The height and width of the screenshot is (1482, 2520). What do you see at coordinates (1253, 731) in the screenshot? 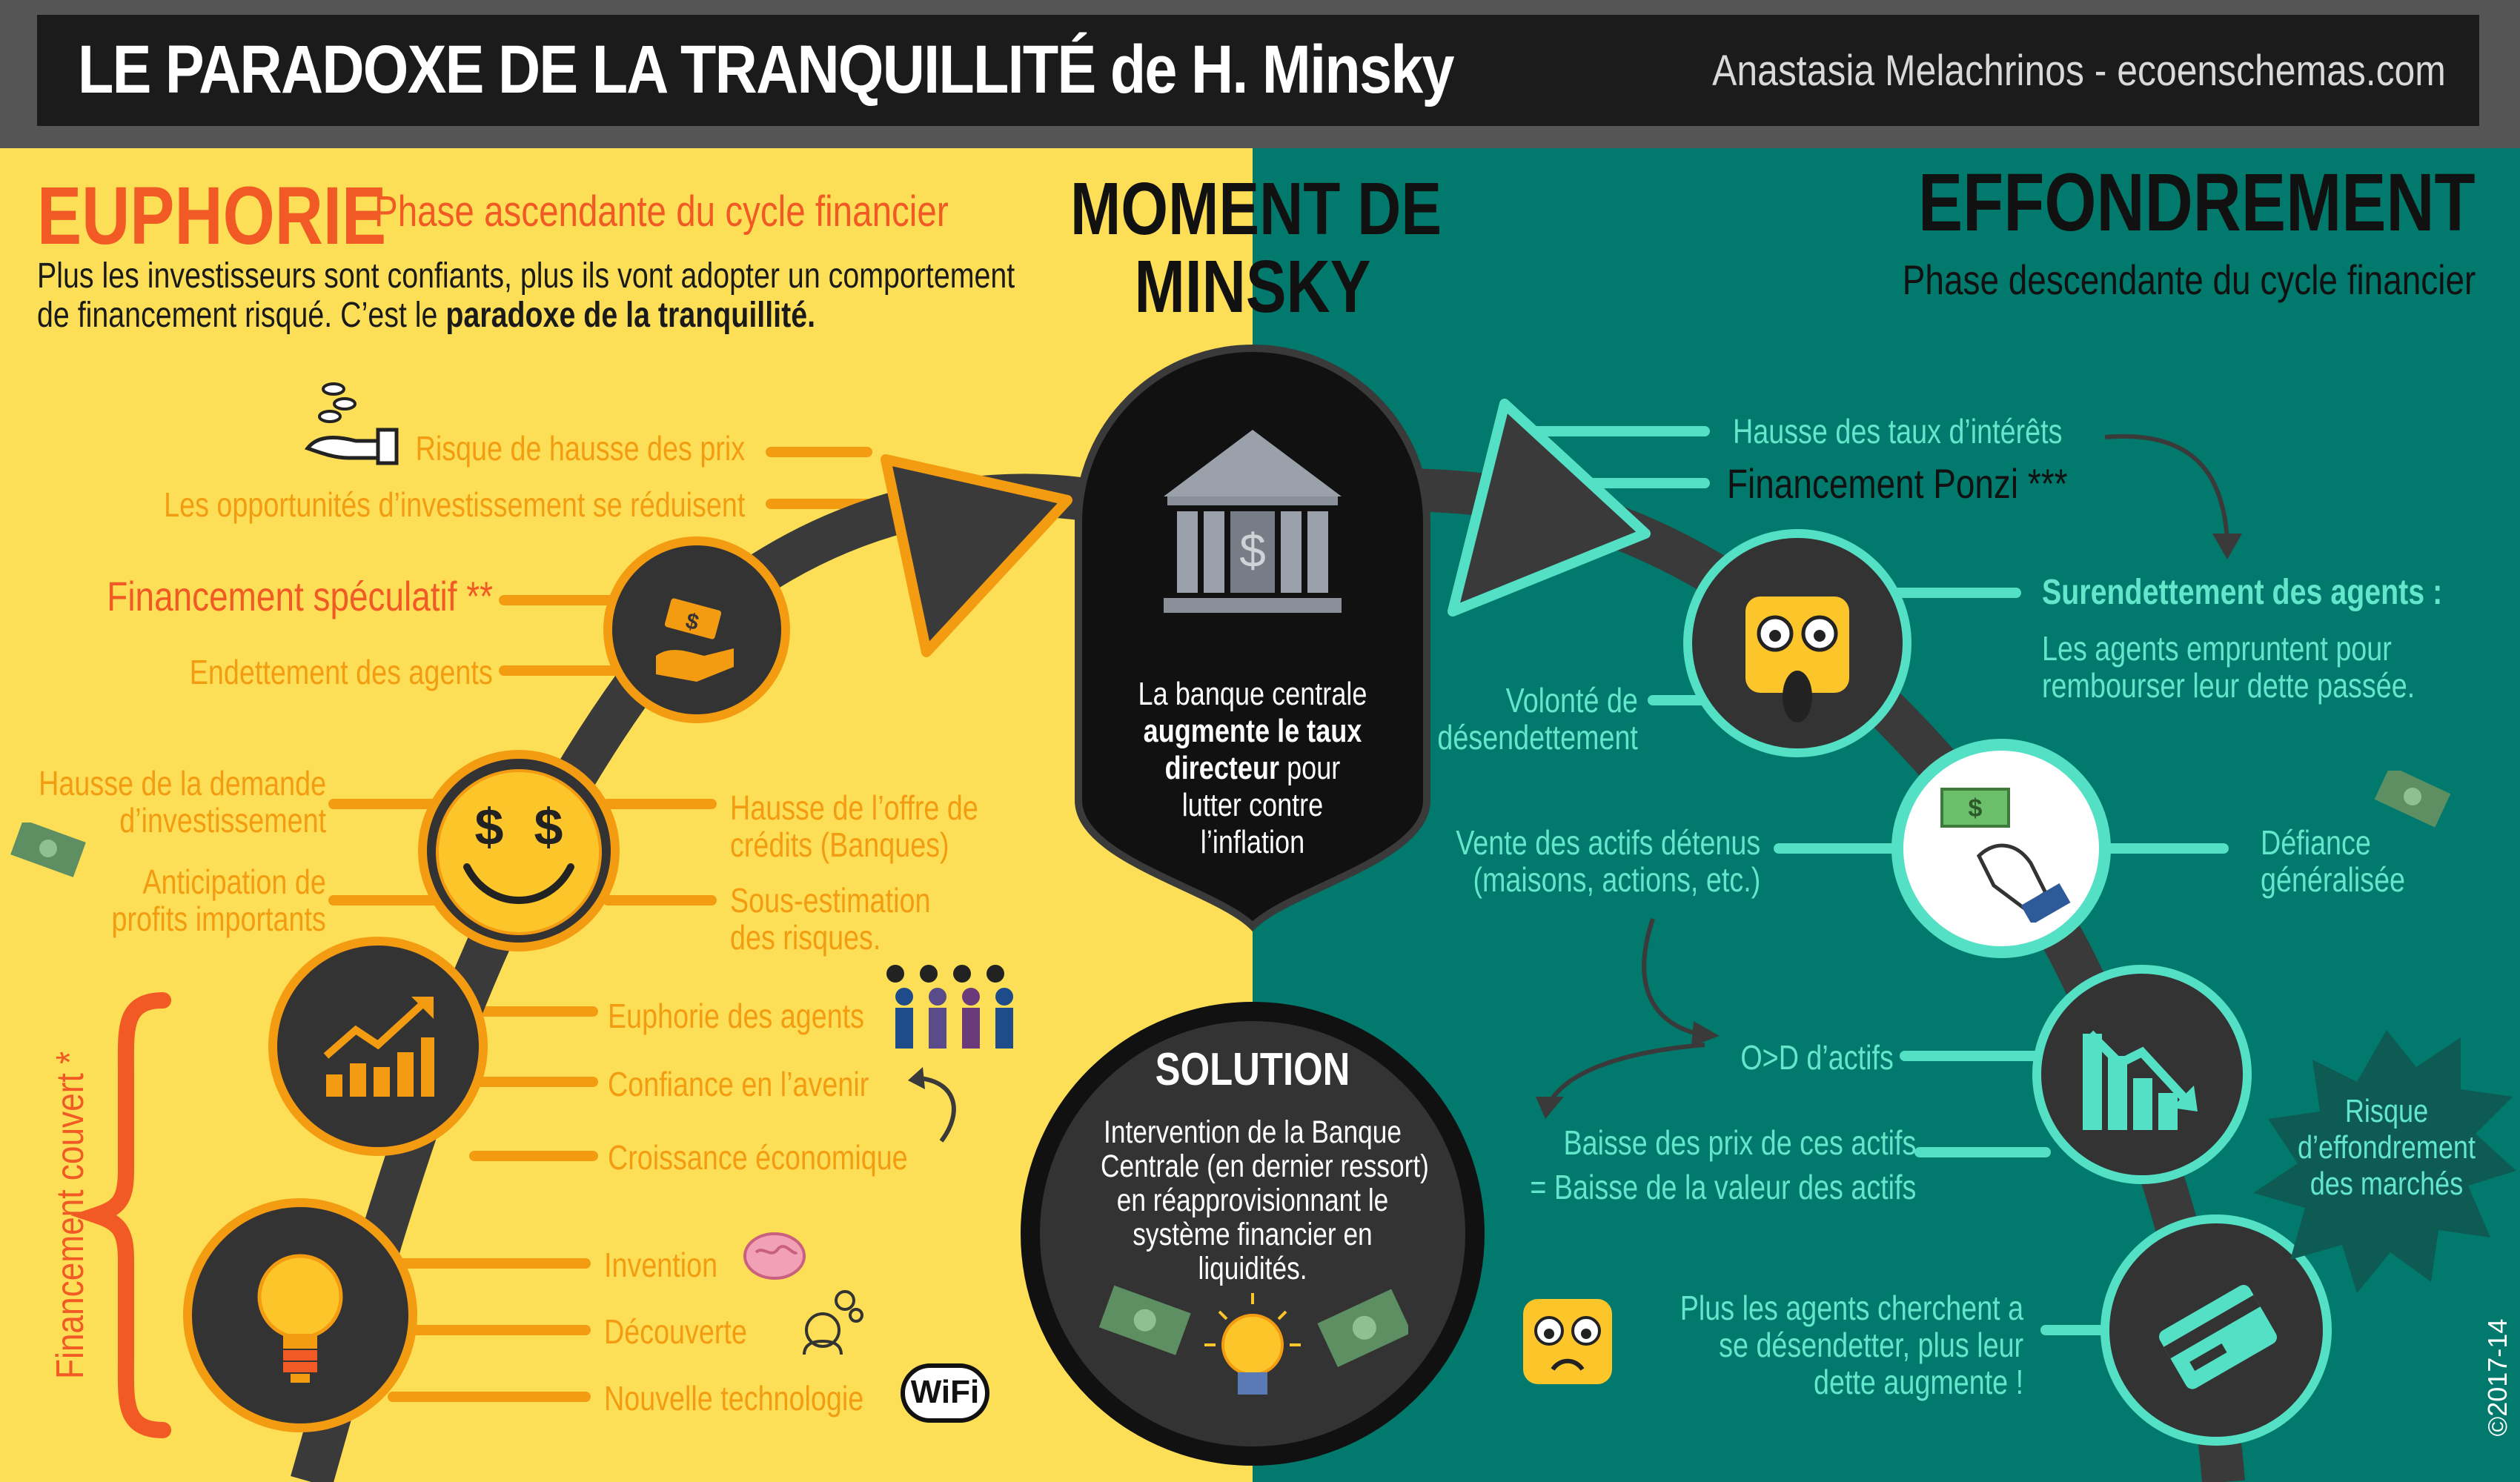
I see `central-bank-line-2: augmente le taux` at bounding box center [1253, 731].